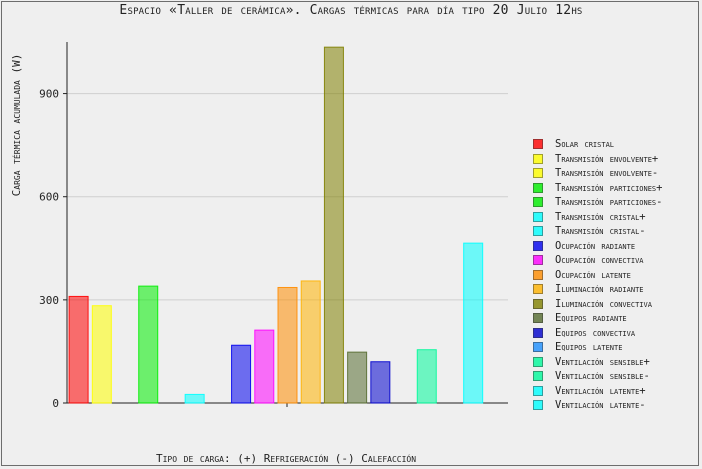 Image resolution: width=702 pixels, height=469 pixels. What do you see at coordinates (585, 144) in the screenshot?
I see `legend-label-0: Solar cristal` at bounding box center [585, 144].